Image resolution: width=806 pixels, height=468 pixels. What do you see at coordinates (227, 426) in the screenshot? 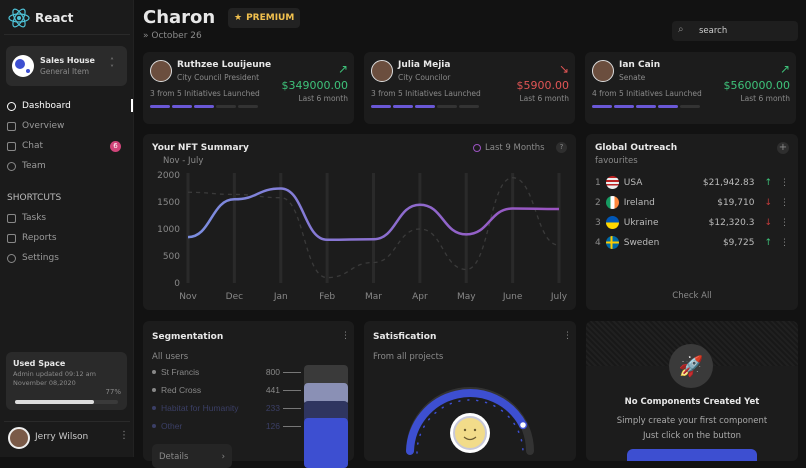
I see `segment-item: Other 126` at bounding box center [227, 426].